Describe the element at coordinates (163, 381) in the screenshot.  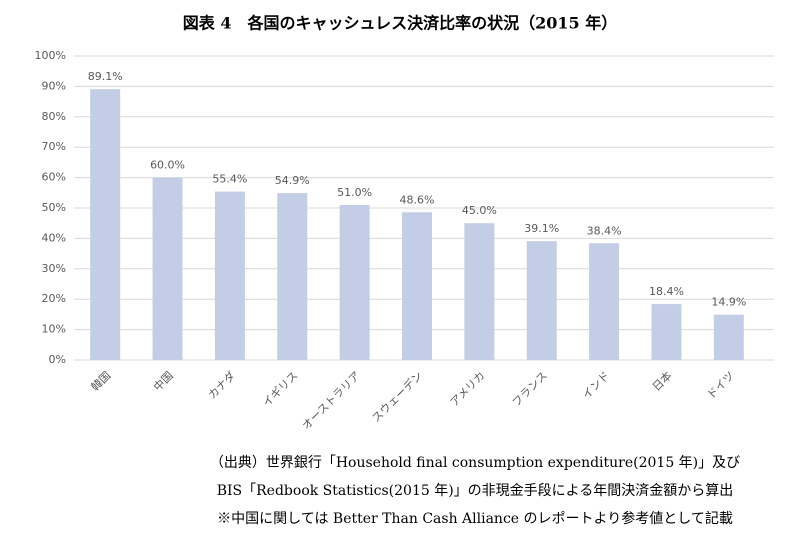
I see `x-tick-label: 中国` at that location.